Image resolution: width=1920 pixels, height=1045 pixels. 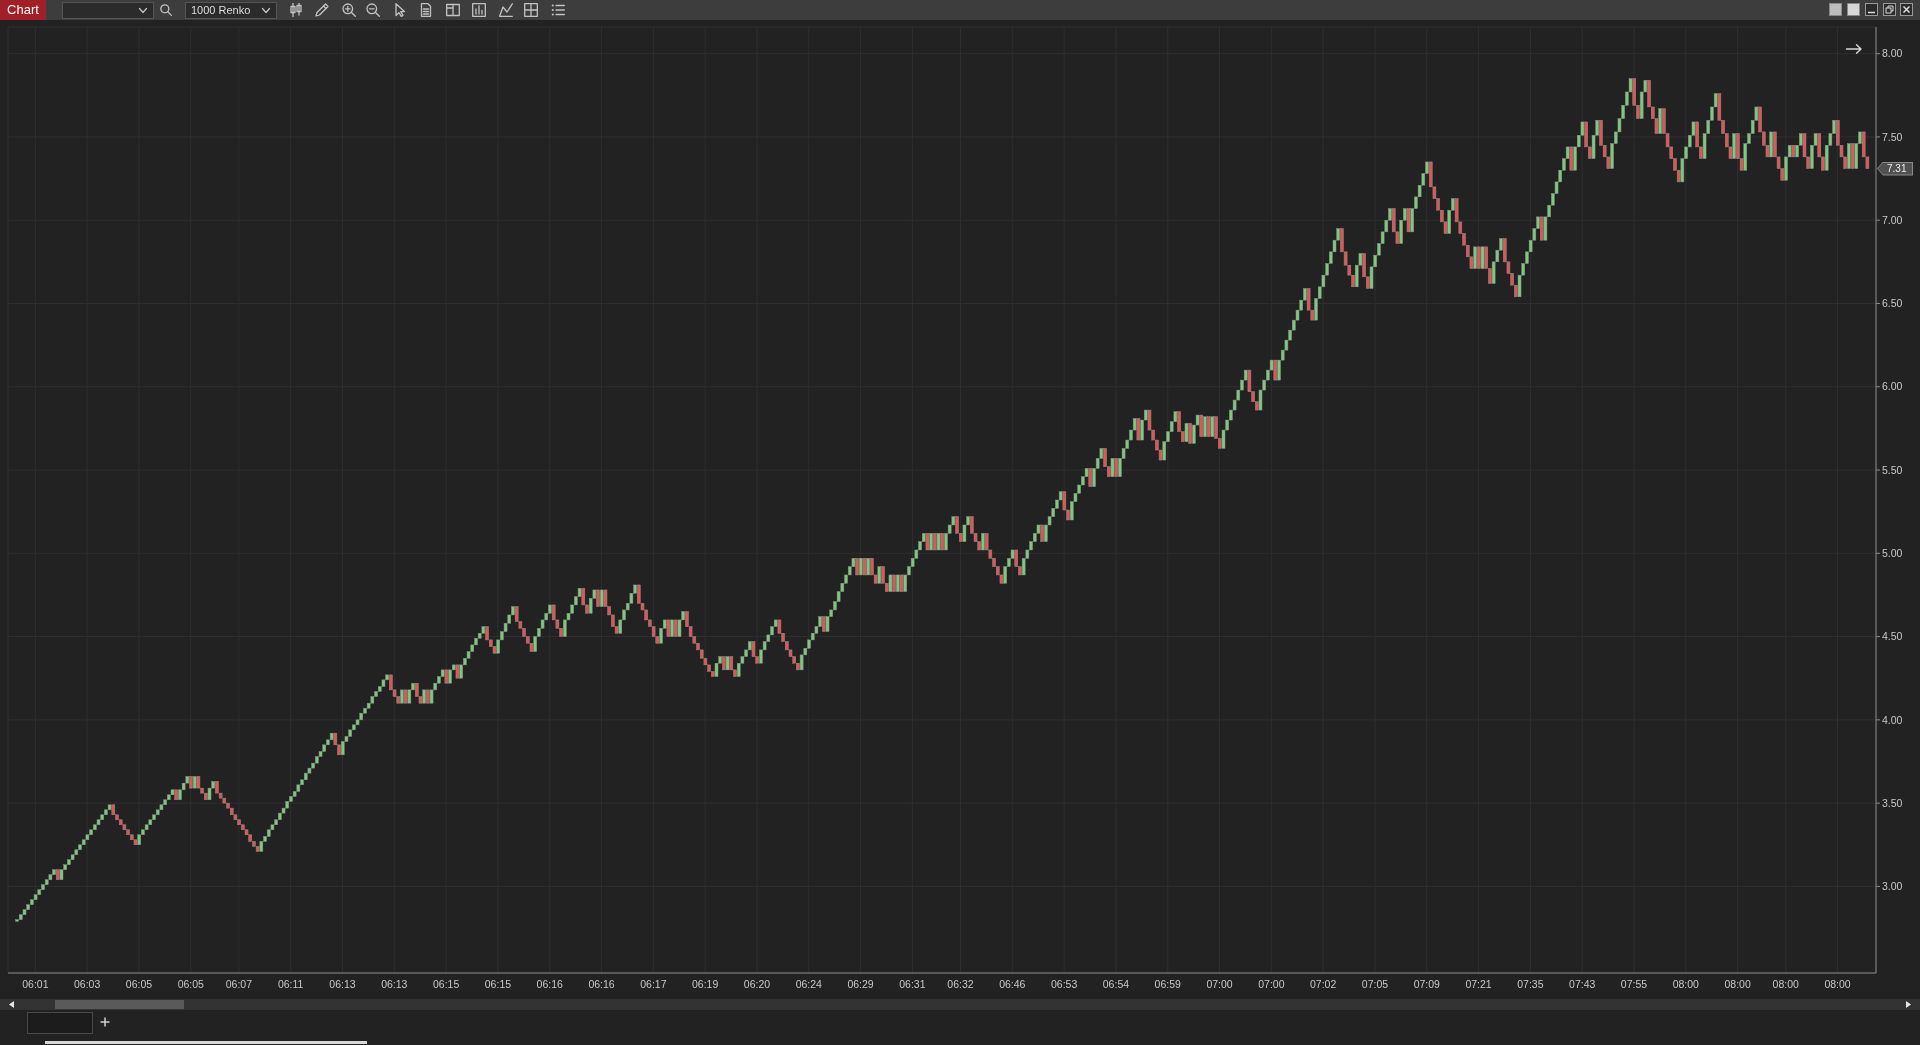 What do you see at coordinates (809, 984) in the screenshot?
I see `x-tick-label: 06:24` at bounding box center [809, 984].